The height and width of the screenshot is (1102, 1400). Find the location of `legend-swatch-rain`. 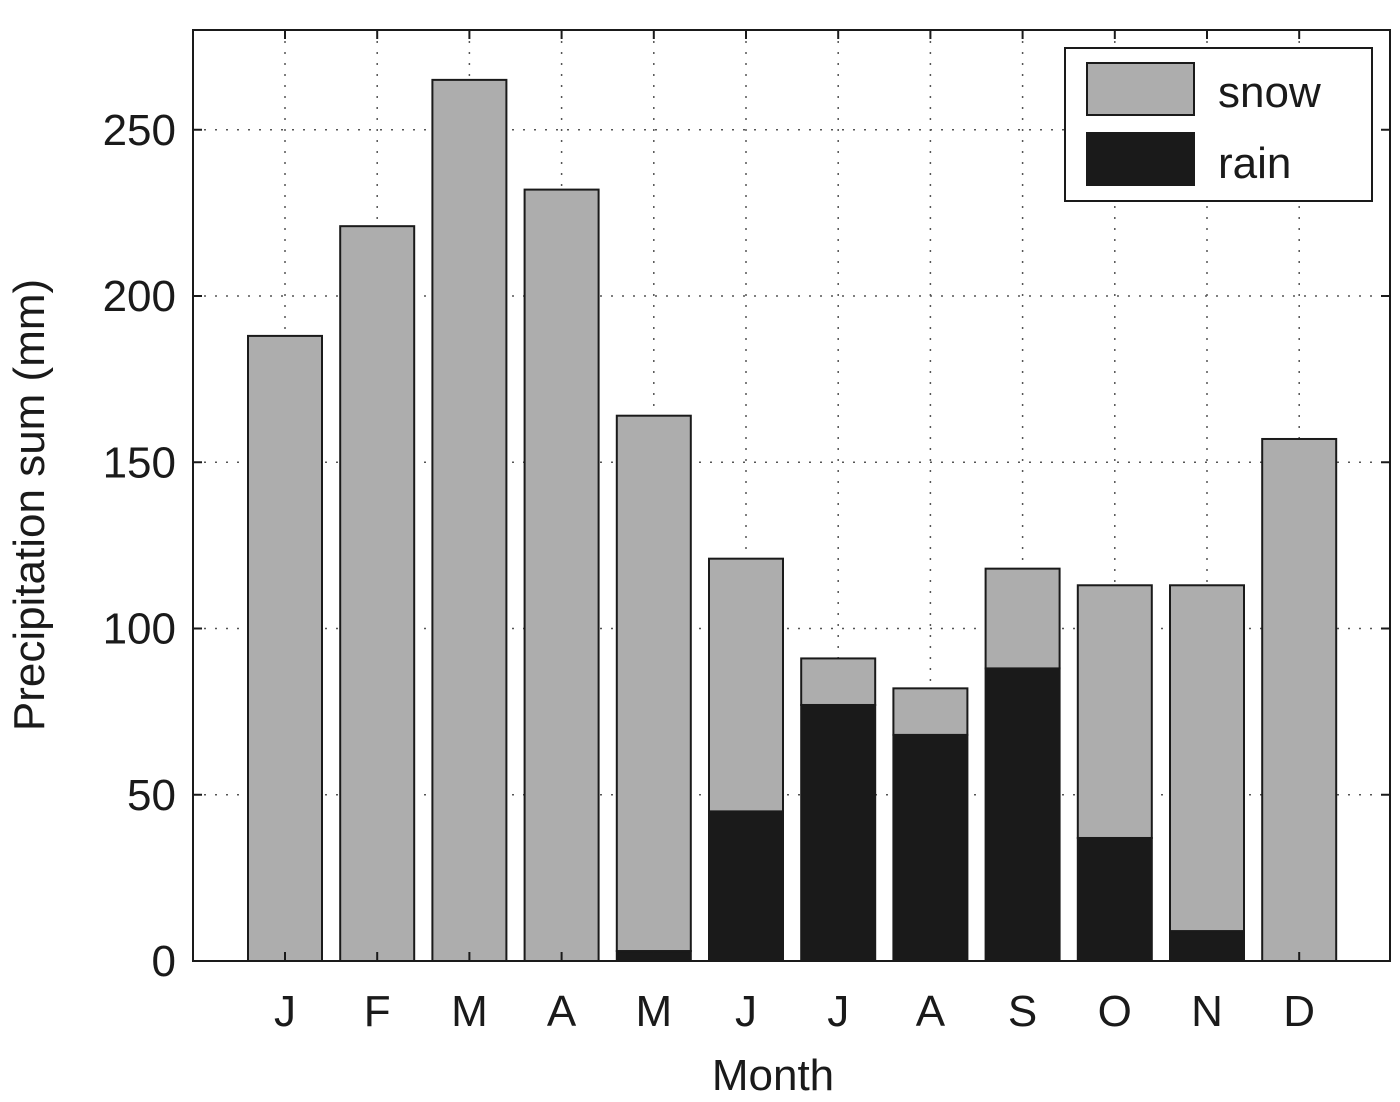

legend-swatch-rain is located at coordinates (1140, 159).